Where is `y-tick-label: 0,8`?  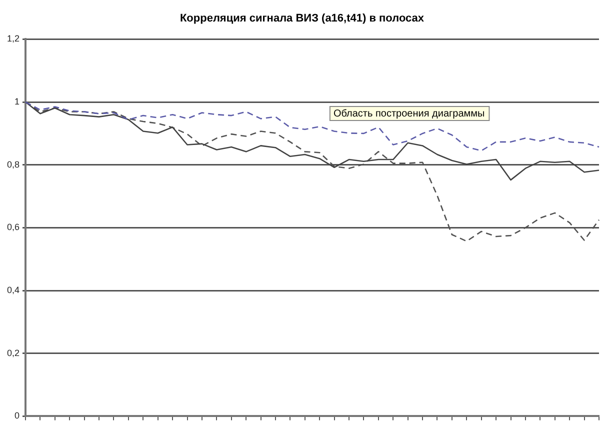 y-tick-label: 0,8 is located at coordinates (13, 164).